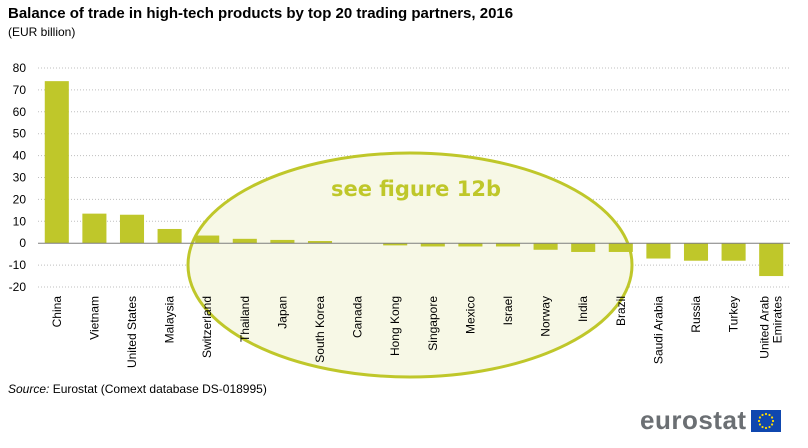 Image resolution: width=808 pixels, height=448 pixels. I want to click on svg-text: Singapore, so click(433, 323).